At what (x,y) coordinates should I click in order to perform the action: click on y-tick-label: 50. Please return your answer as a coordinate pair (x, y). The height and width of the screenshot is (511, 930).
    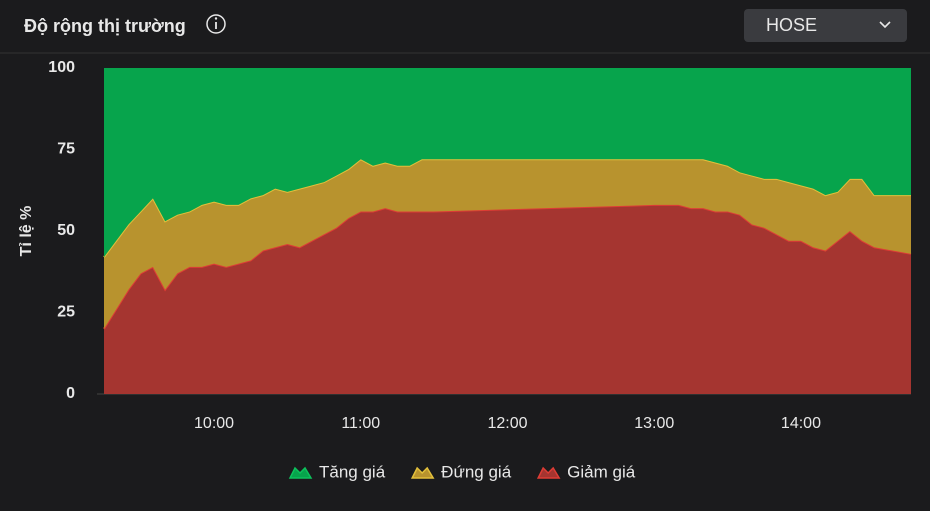
    Looking at the image, I should click on (66, 230).